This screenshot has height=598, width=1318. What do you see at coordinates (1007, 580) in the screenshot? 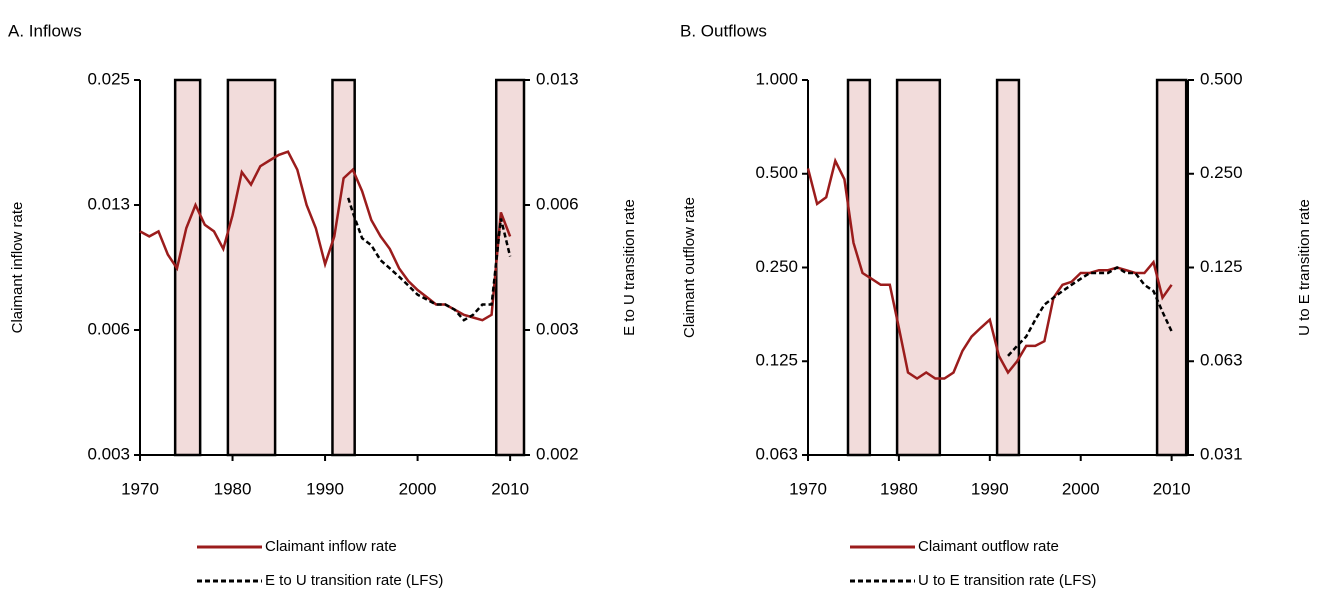
I see `legend-label: U to E transition rate (LFS)` at bounding box center [1007, 580].